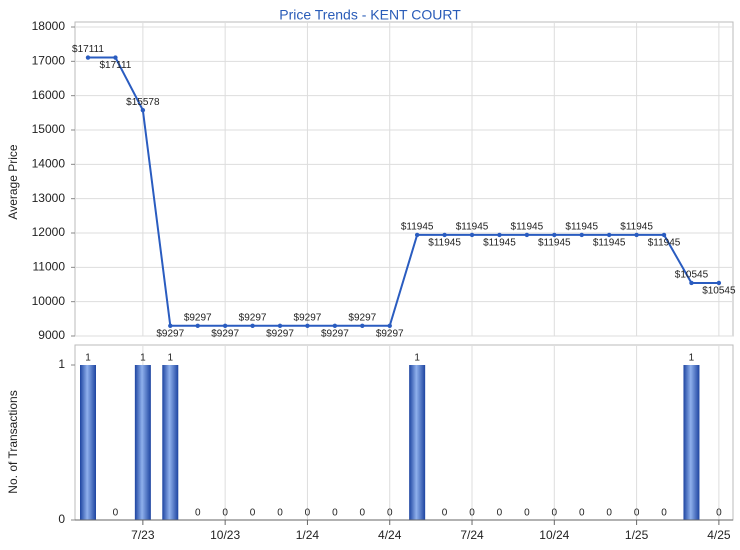 The image size is (740, 550). What do you see at coordinates (308, 535) in the screenshot?
I see `x-tick-label: 1/24` at bounding box center [308, 535].